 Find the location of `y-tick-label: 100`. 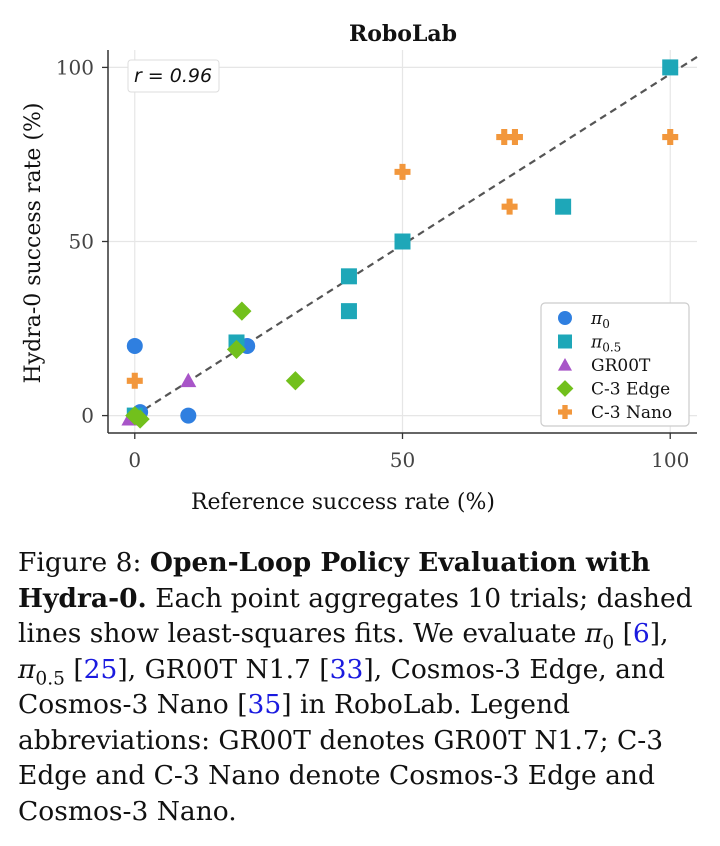

y-tick-label: 100 is located at coordinates (75, 67).